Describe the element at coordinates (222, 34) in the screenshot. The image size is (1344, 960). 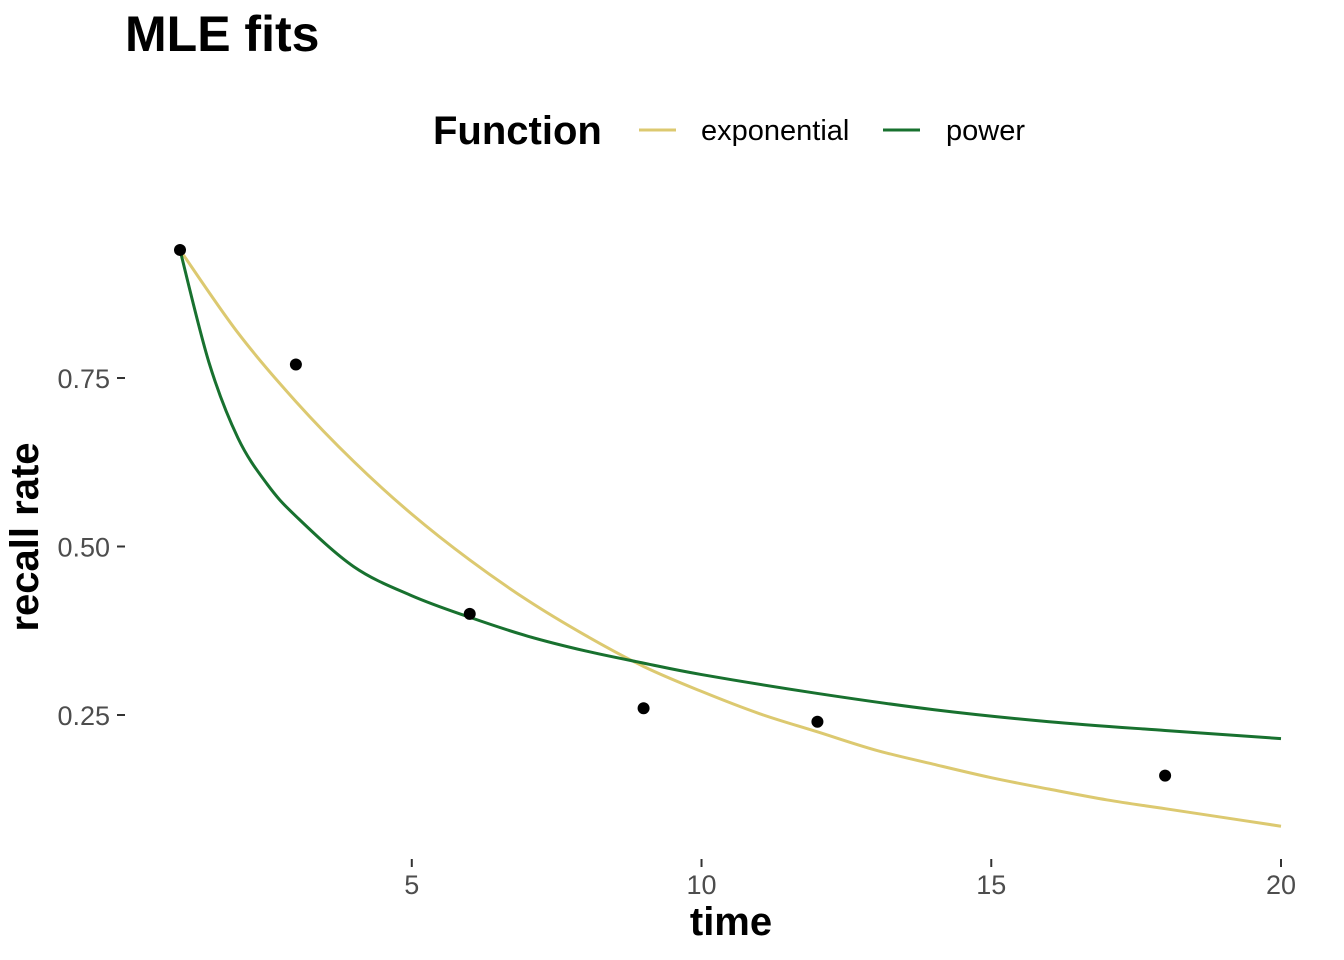
I see `chart-title: MLE fits` at that location.